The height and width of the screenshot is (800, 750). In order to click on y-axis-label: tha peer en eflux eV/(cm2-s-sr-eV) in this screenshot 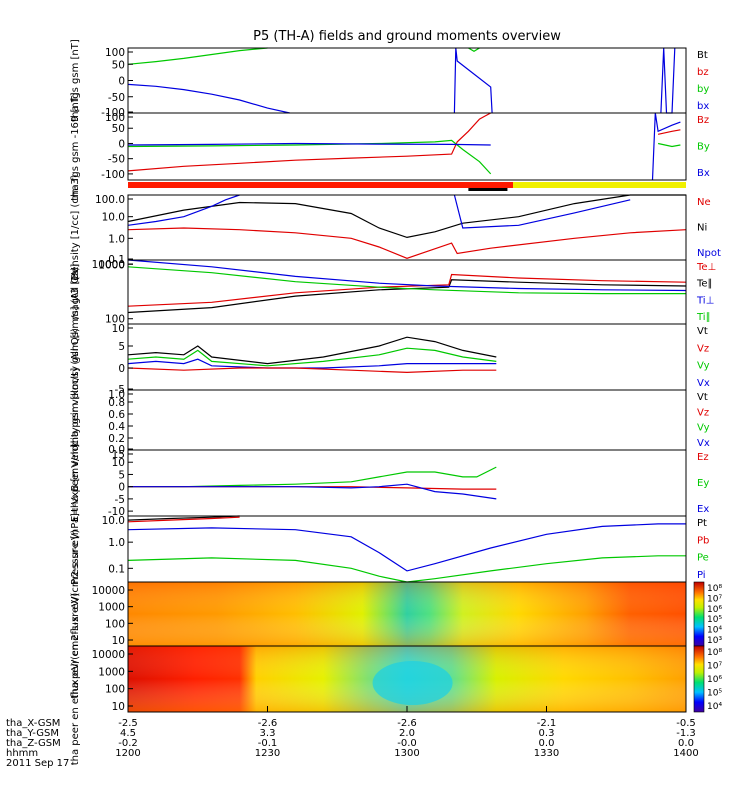, I will do `click(75, 679)`.